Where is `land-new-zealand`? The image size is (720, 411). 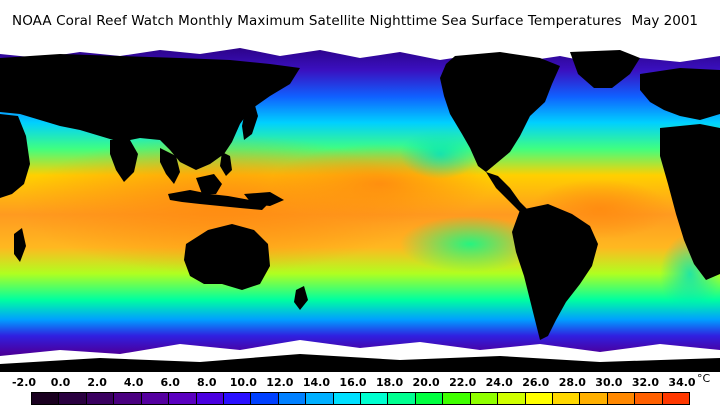
land-new-zealand is located at coordinates (301, 298).